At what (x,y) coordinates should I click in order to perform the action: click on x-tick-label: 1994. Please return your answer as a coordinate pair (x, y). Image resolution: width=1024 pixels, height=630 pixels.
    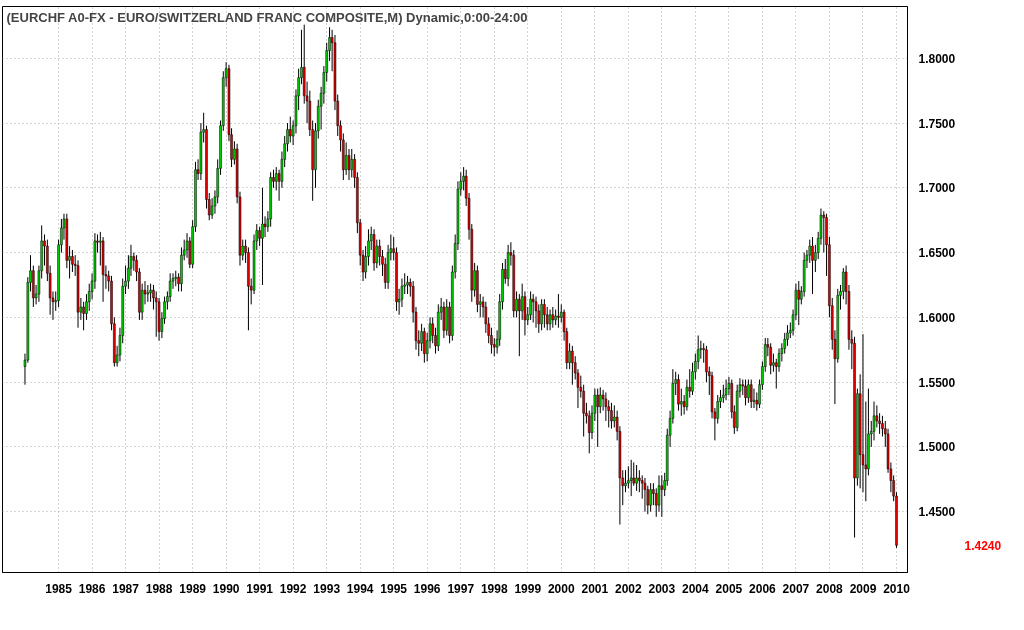
    Looking at the image, I should click on (360, 588).